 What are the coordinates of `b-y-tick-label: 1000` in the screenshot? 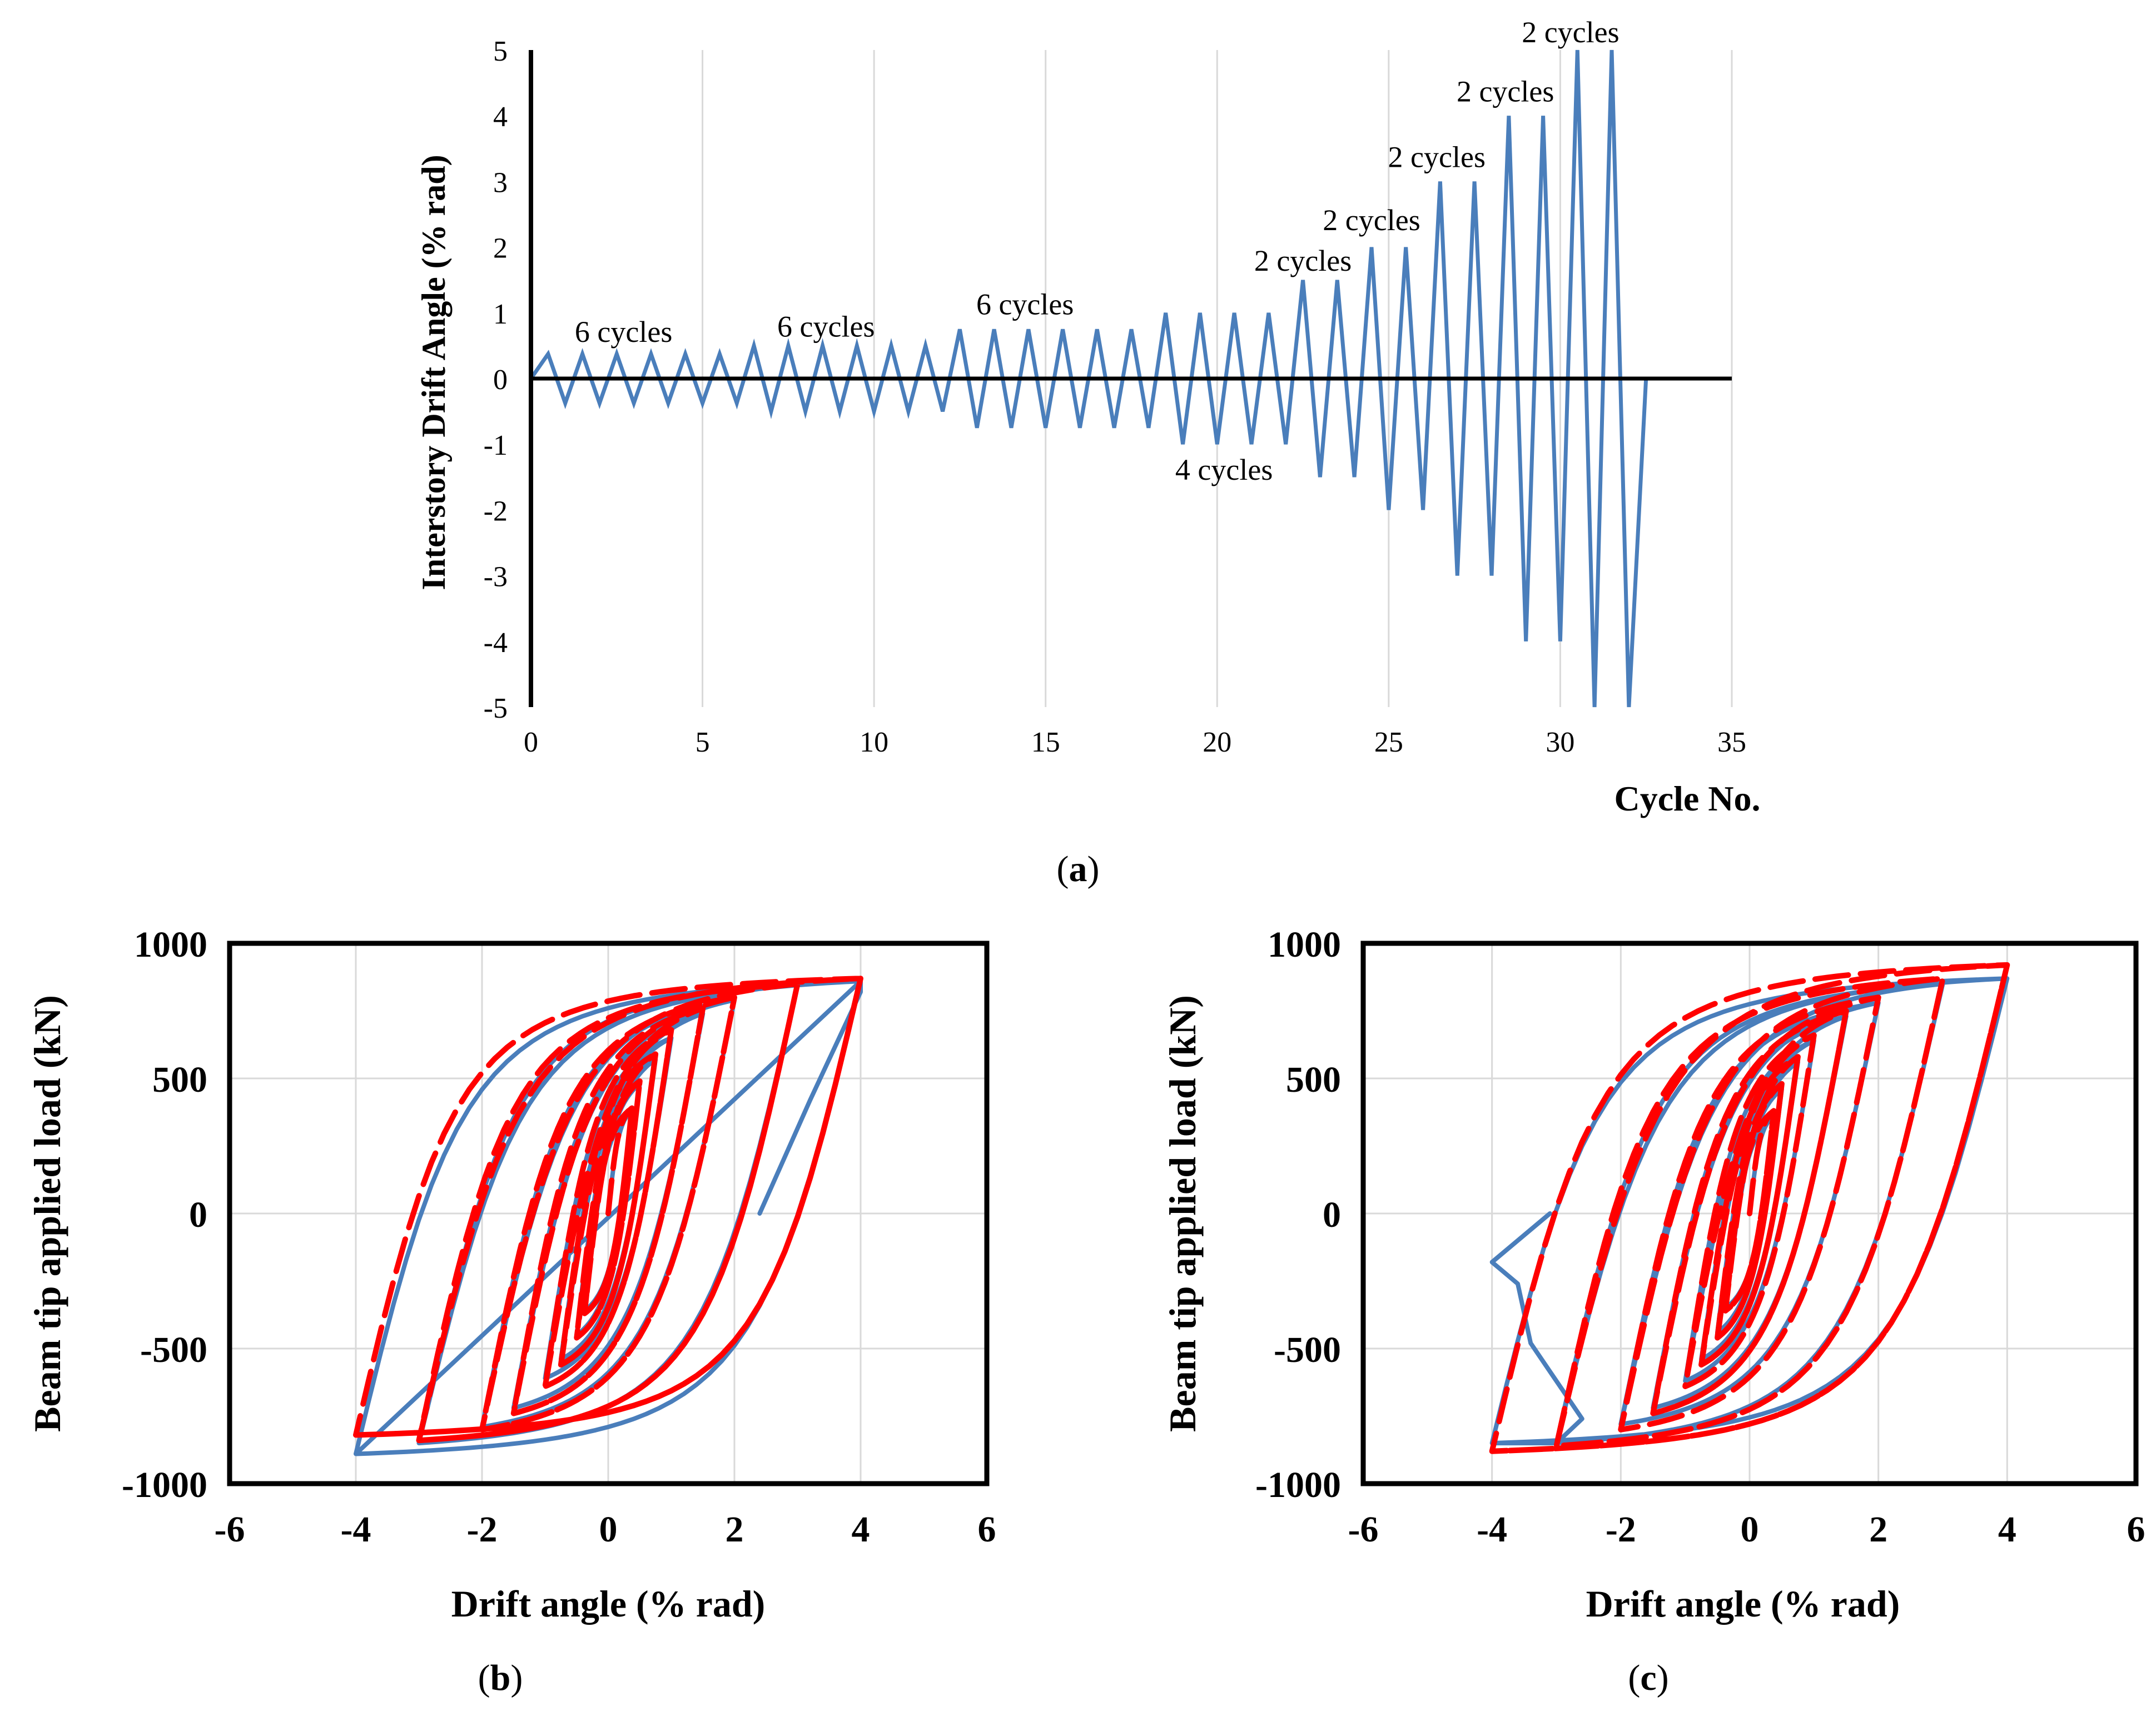 It's located at (171, 944).